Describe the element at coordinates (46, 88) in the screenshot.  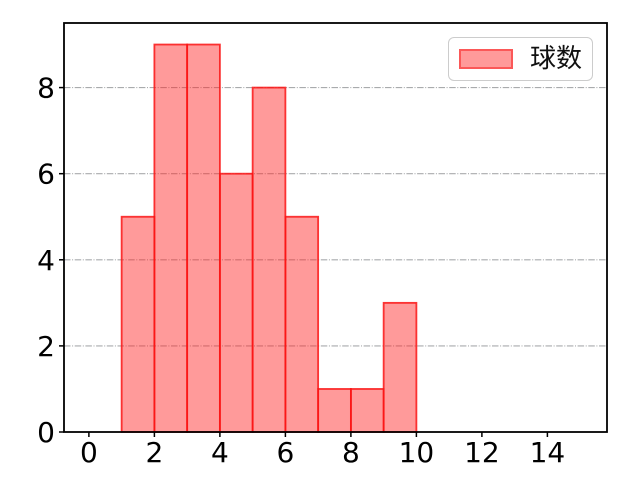
I see `y-tick-label-8: 8` at that location.